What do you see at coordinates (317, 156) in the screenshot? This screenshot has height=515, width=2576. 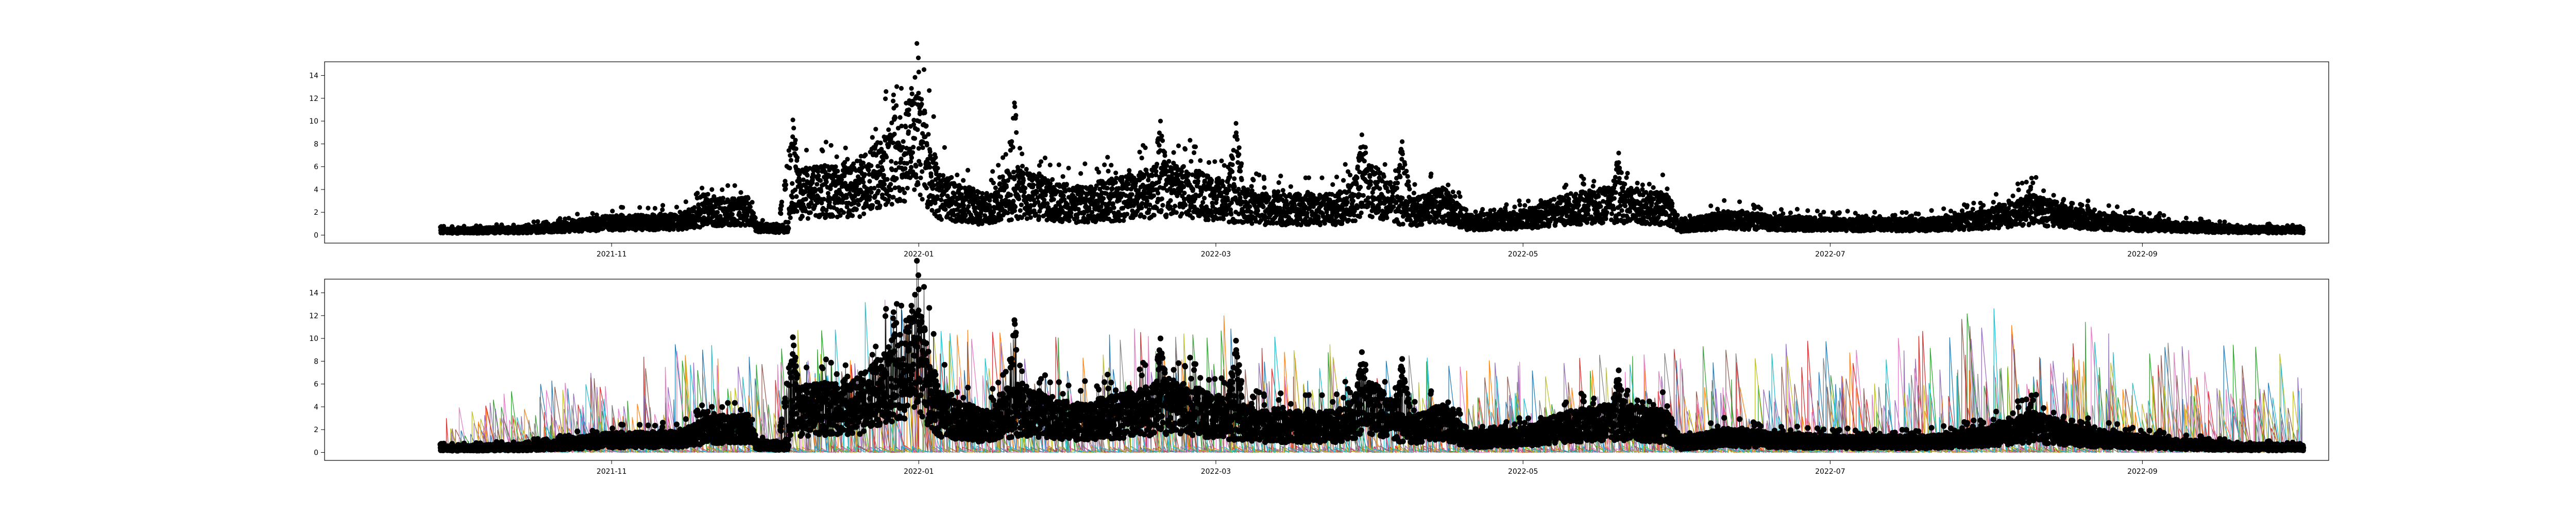 I see `top-y-axis: 0 2 4 6 8 10 12 14` at bounding box center [317, 156].